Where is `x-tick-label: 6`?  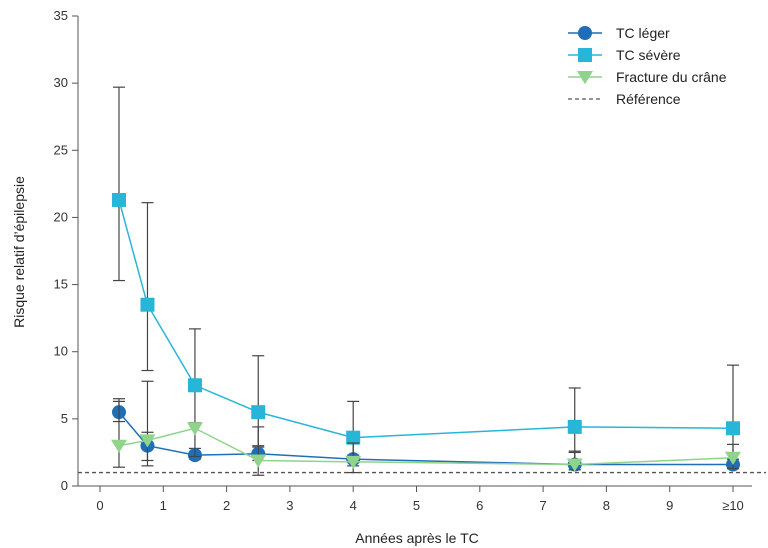 x-tick-label: 6 is located at coordinates (479, 505).